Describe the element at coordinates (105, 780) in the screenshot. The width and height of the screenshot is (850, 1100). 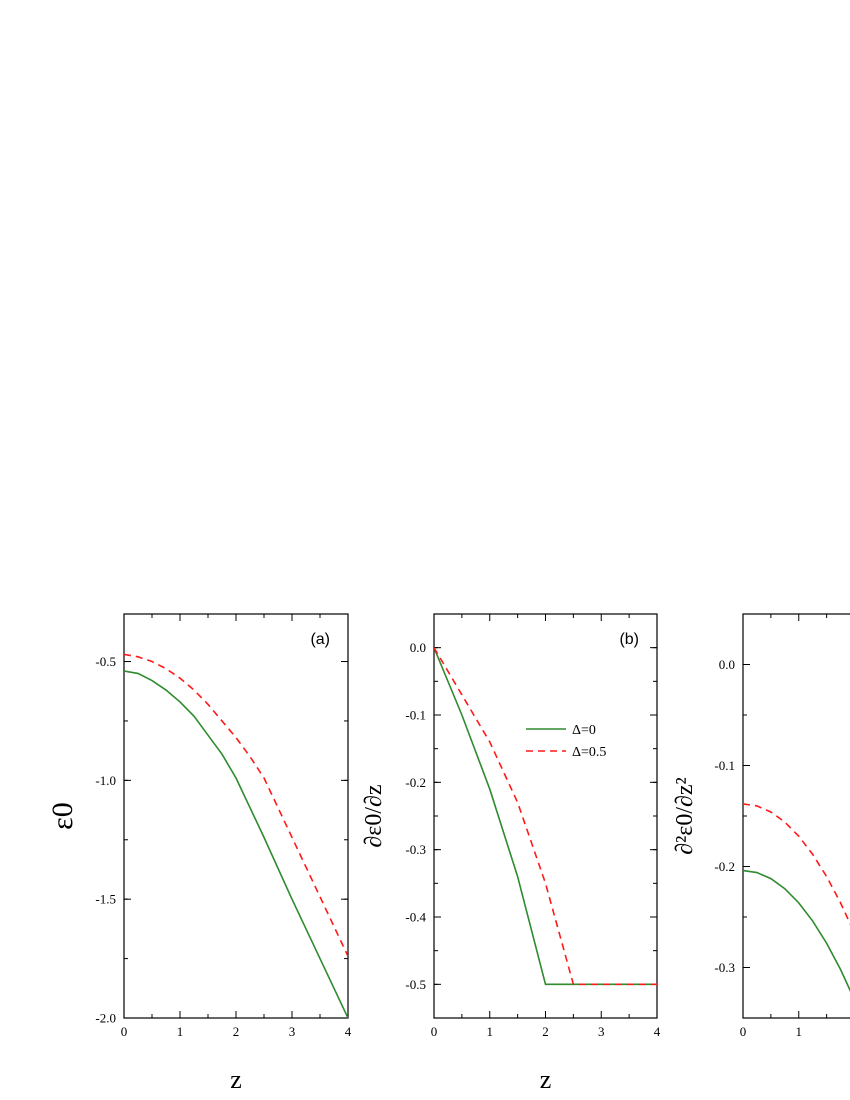
I see `y-tick-label: -1.0` at that location.